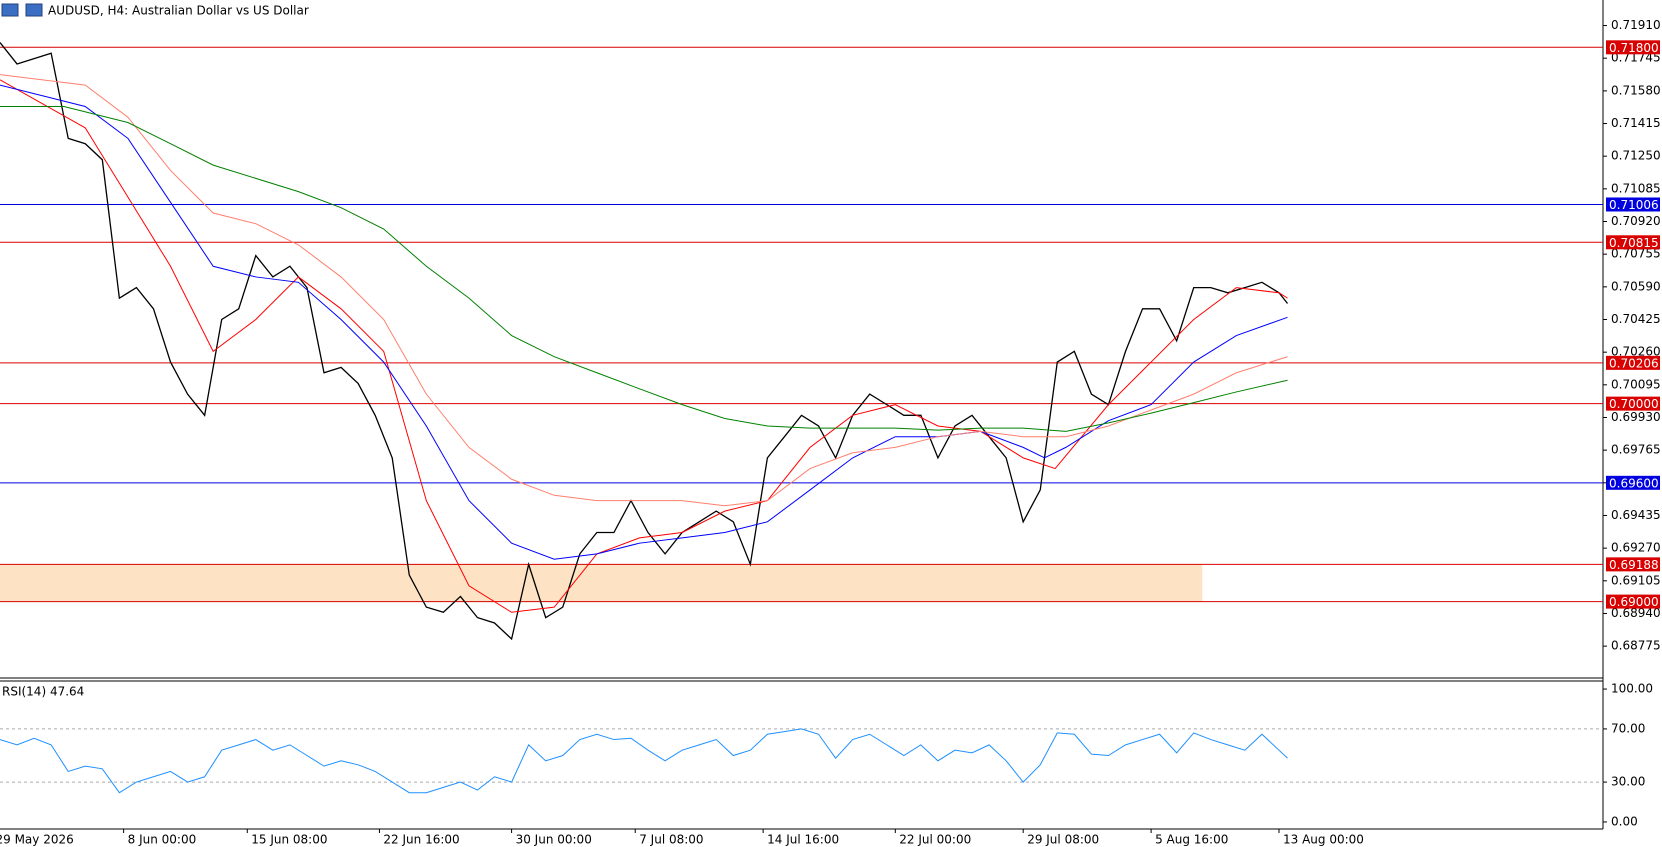  I want to click on y-tick-label: 30.00, so click(1628, 782).